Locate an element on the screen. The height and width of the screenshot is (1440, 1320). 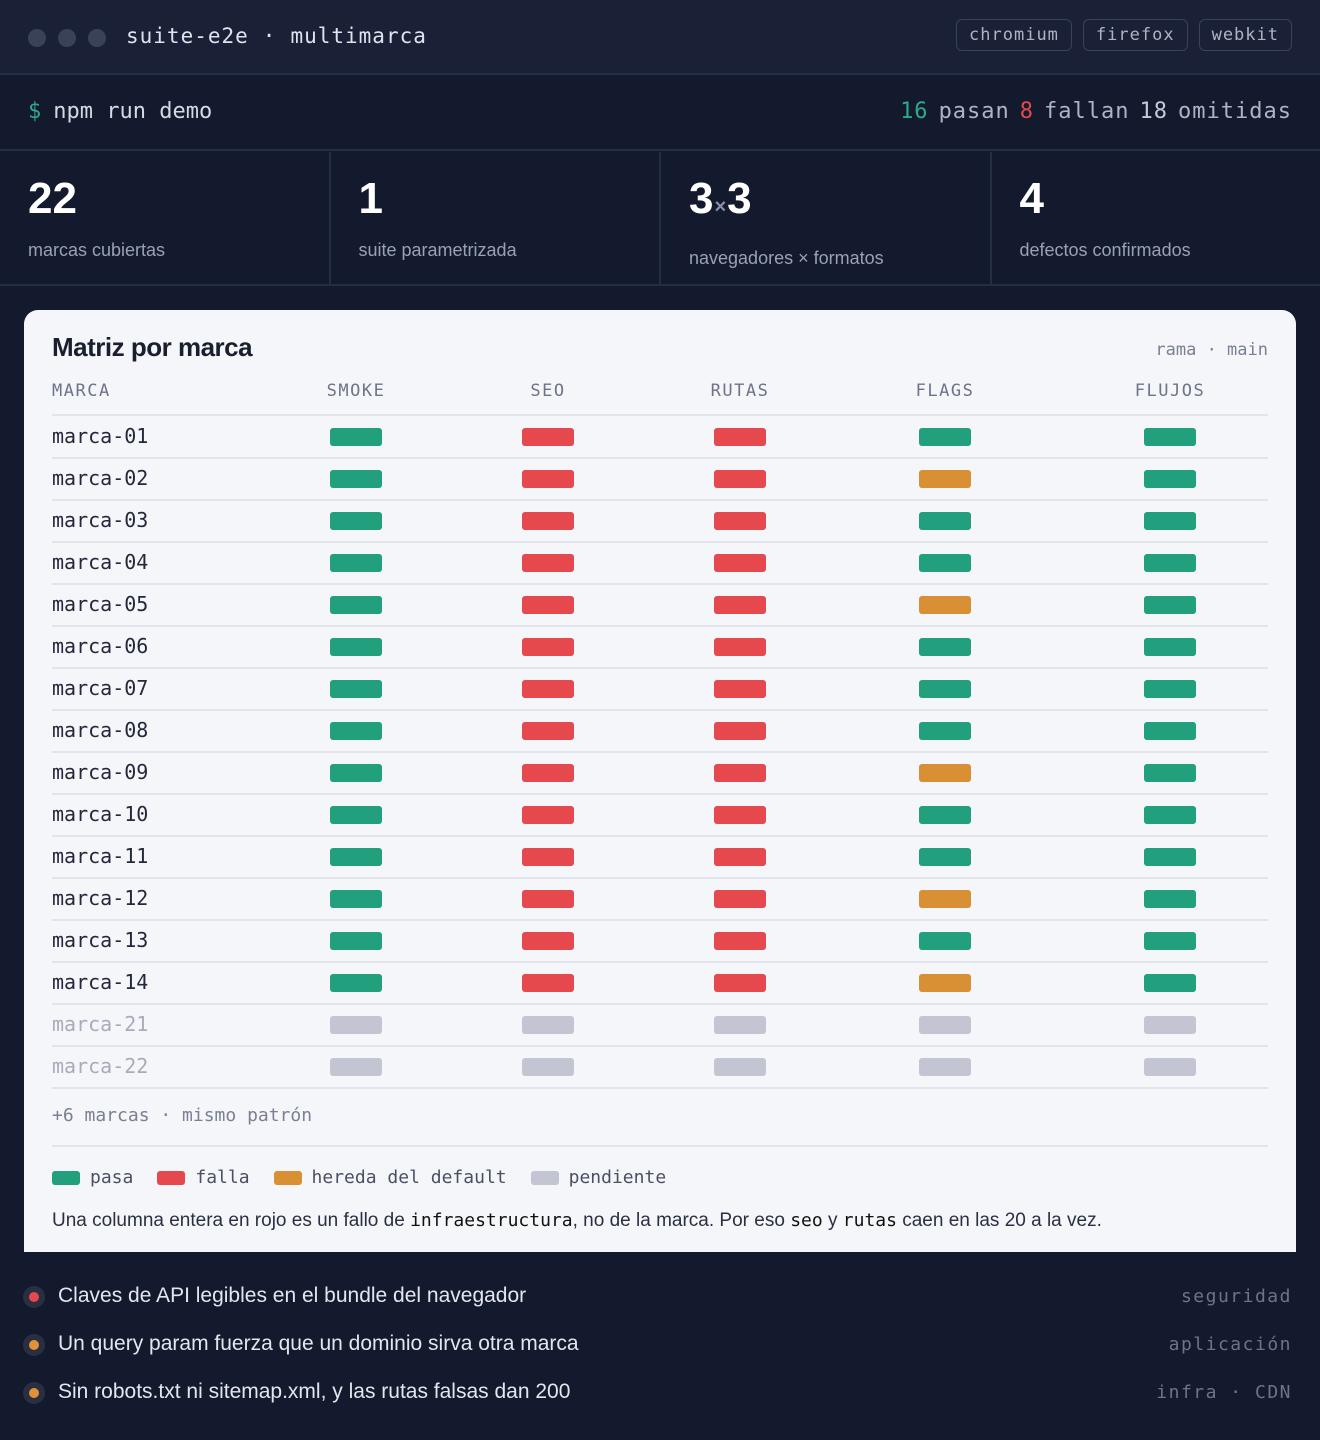
legend-item: falla is located at coordinates (203, 1177).